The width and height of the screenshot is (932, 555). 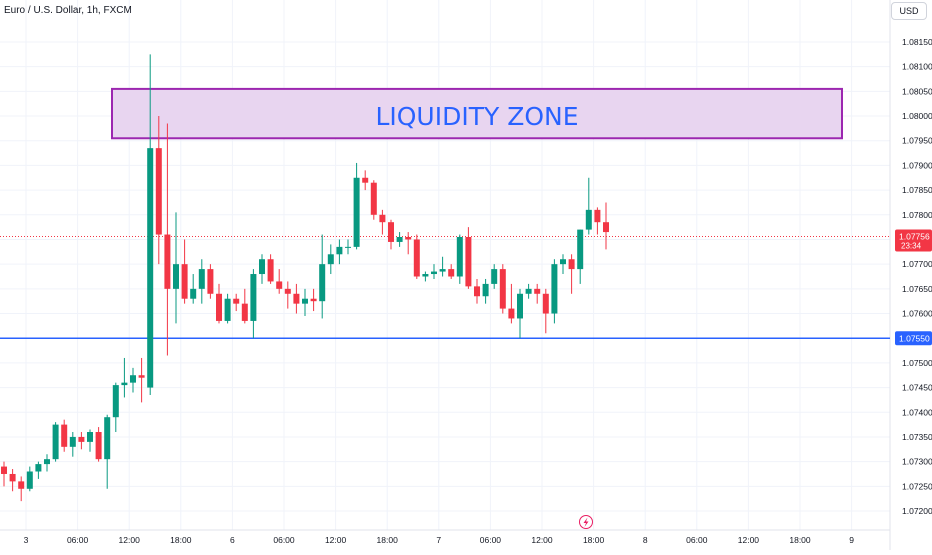 What do you see at coordinates (911, 246) in the screenshot?
I see `countdown-label: 23:34` at bounding box center [911, 246].